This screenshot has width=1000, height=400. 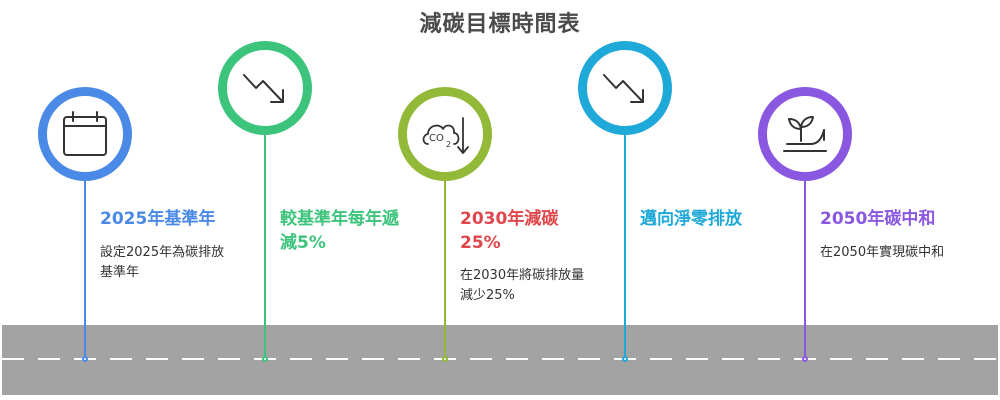 I want to click on milestone-3-circle: CO 2, so click(x=445, y=134).